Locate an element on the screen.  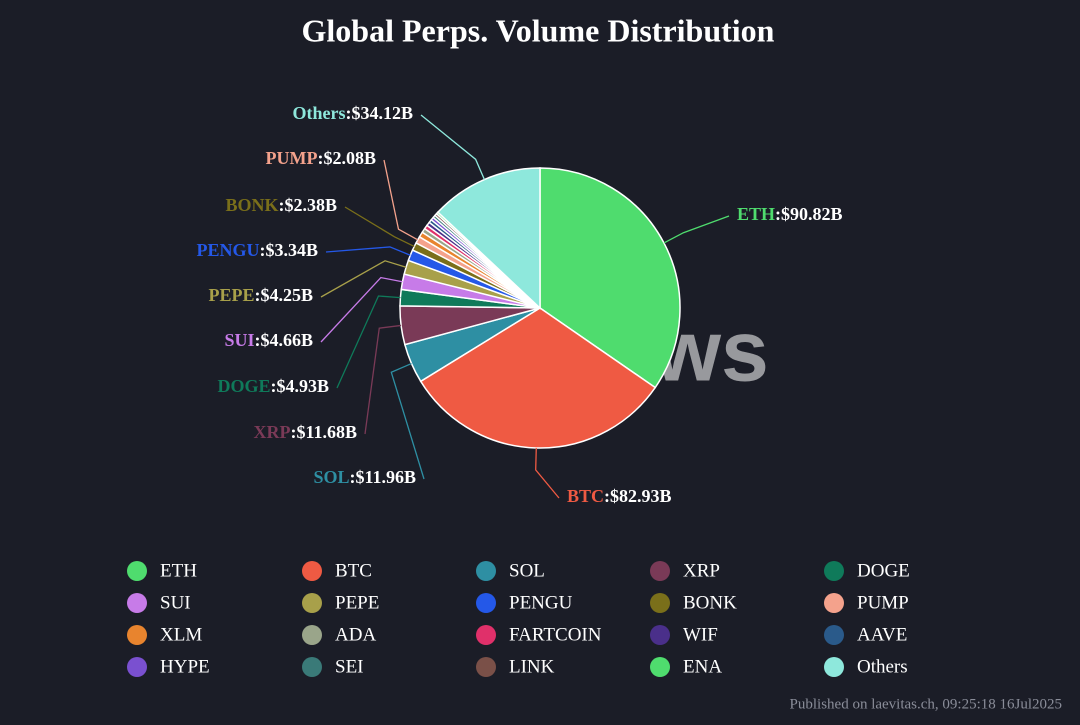
legend-label: BONK is located at coordinates (710, 602).